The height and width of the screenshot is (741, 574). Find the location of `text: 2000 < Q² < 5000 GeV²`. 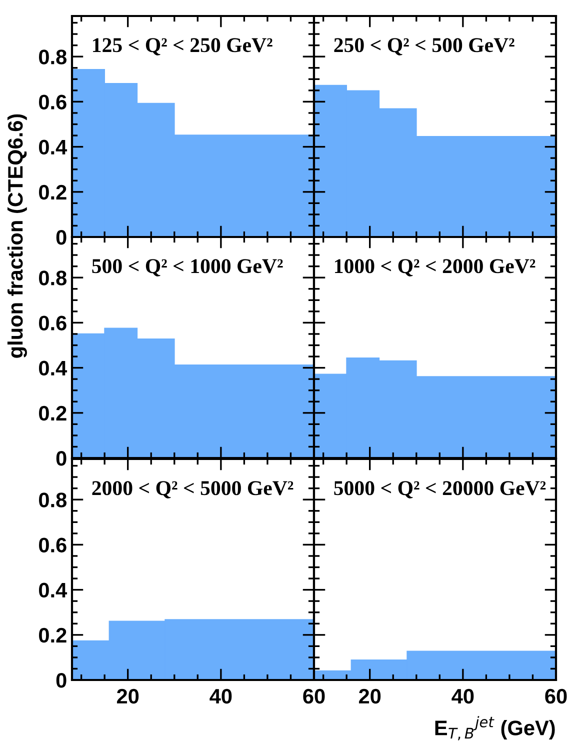

text: 2000 < Q² < 5000 GeV² is located at coordinates (193, 489).